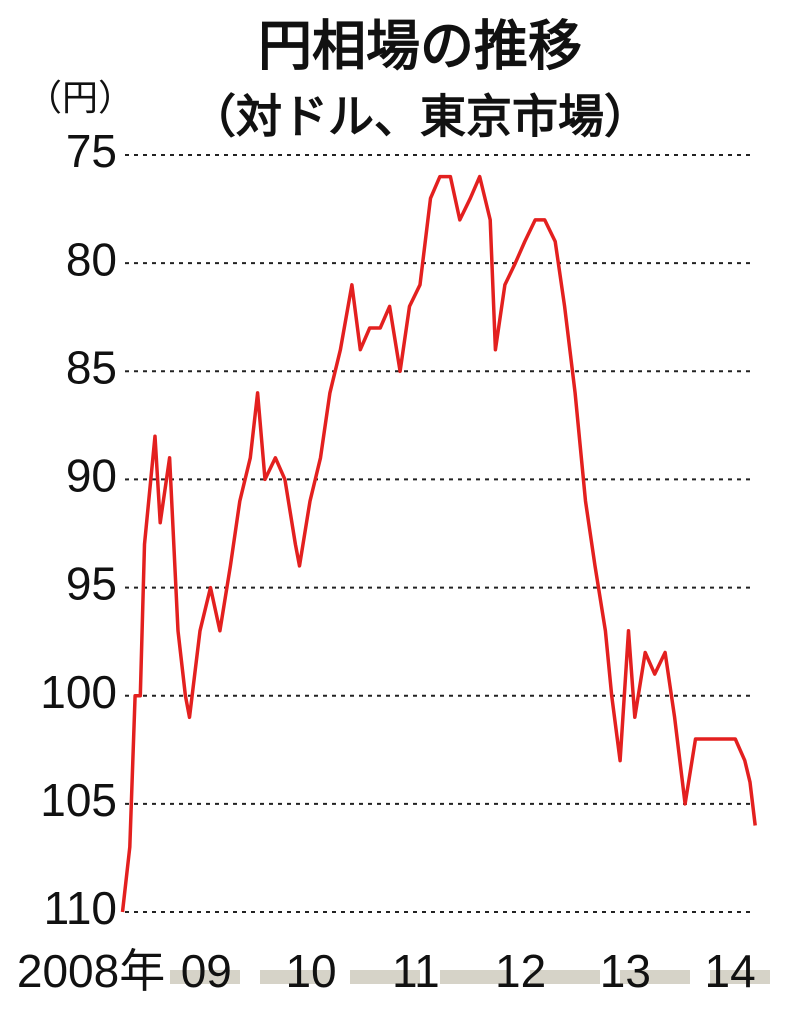 The image size is (791, 1024). Describe the element at coordinates (416, 971) in the screenshot. I see `x-tick-label: 11` at that location.